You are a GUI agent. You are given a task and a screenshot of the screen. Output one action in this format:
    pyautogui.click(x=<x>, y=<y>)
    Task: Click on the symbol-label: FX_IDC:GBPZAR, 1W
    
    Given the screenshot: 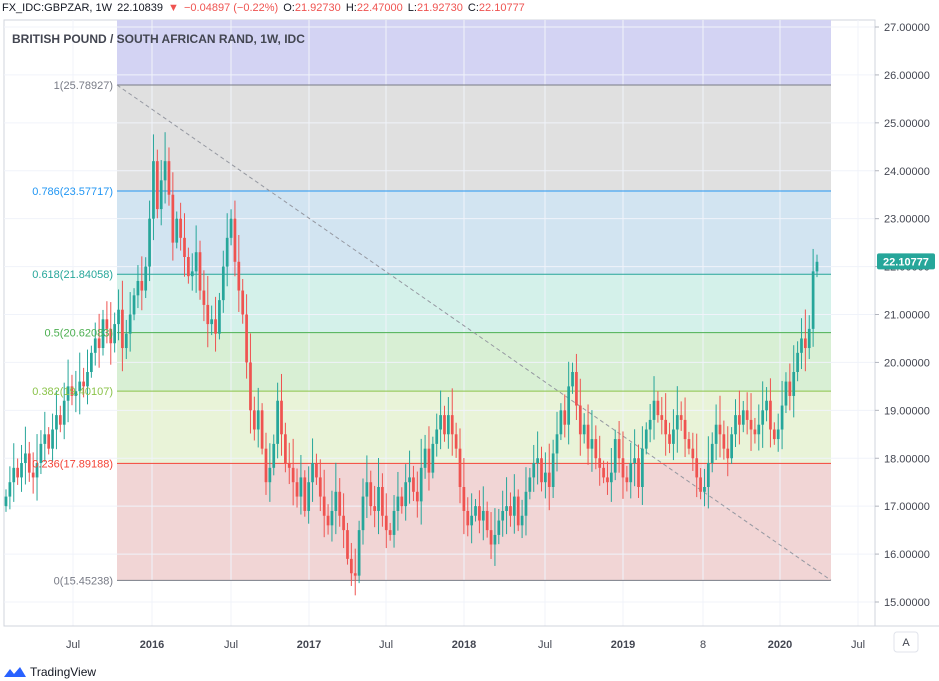 What is the action you would take?
    pyautogui.click(x=57, y=8)
    